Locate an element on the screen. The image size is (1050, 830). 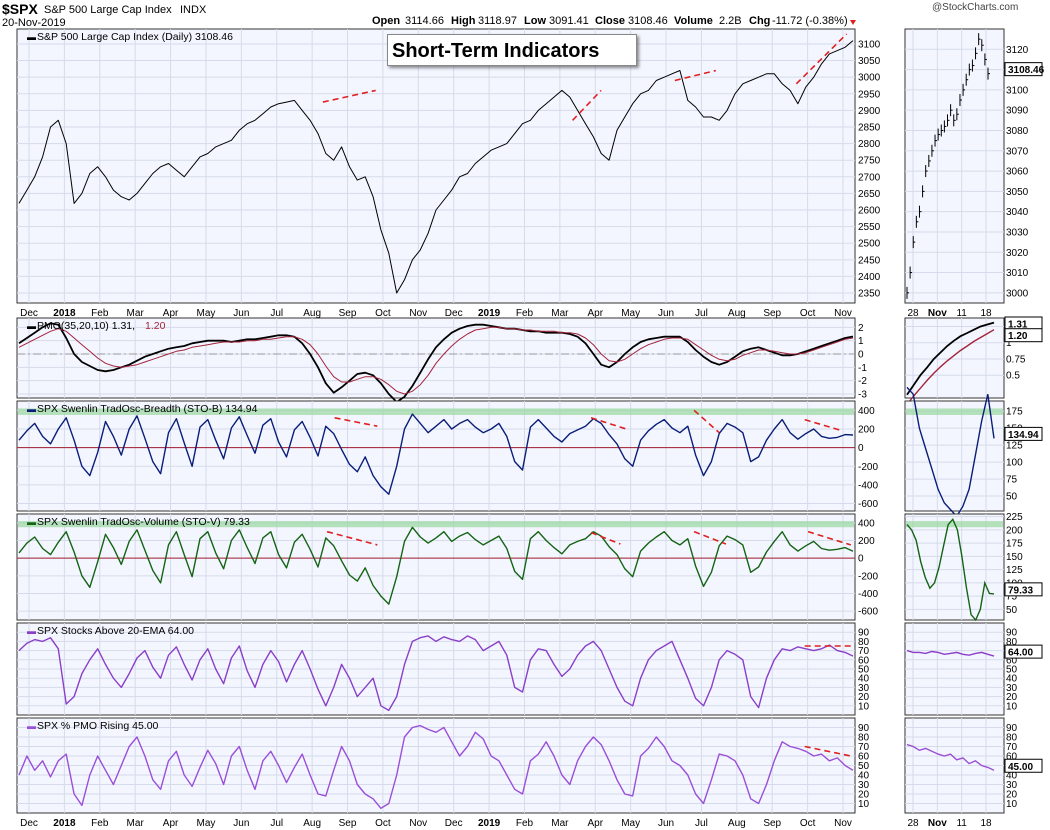
y-tick-label: 2500 is located at coordinates (869, 244).